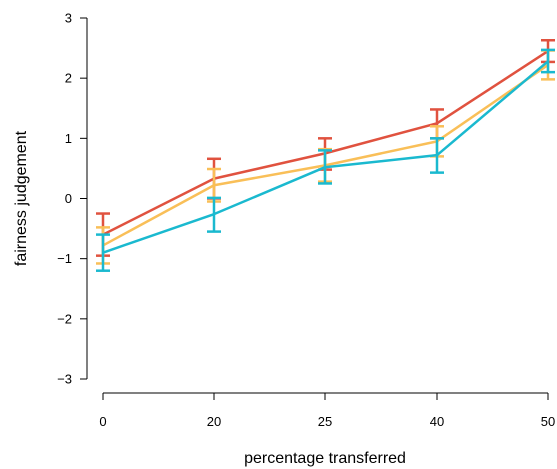 Image resolution: width=557 pixels, height=469 pixels. I want to click on y-axis: −3 −2 −1 0 1 2 3, so click(72, 199).